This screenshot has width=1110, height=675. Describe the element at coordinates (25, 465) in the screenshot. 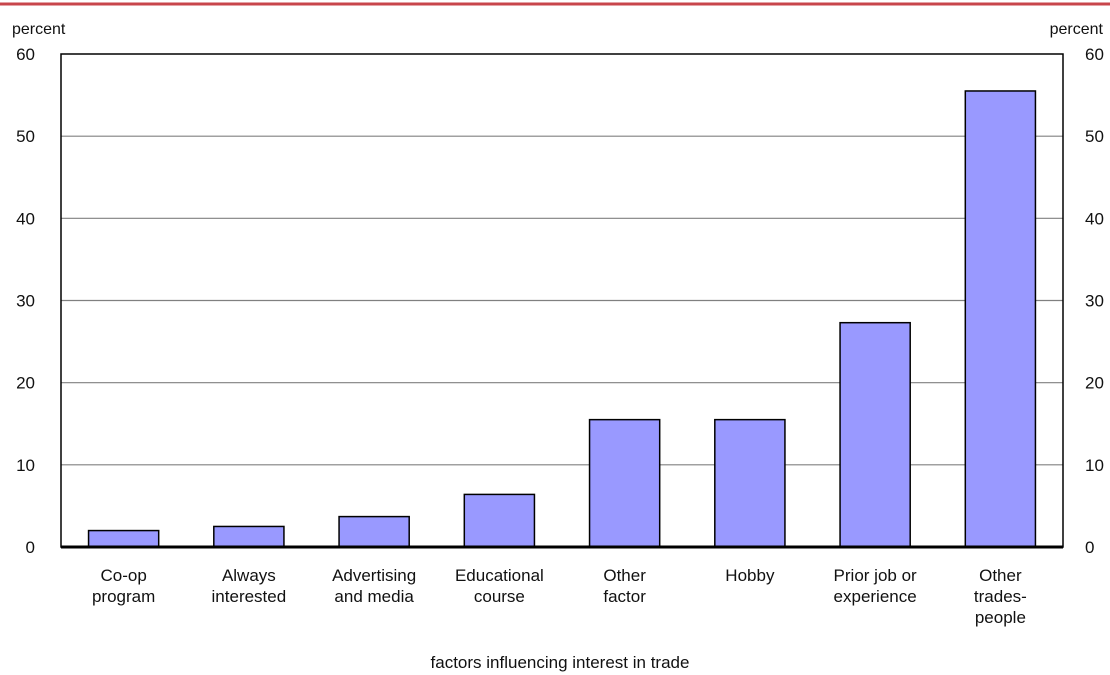

I see `y-tick-label-left: 10` at that location.